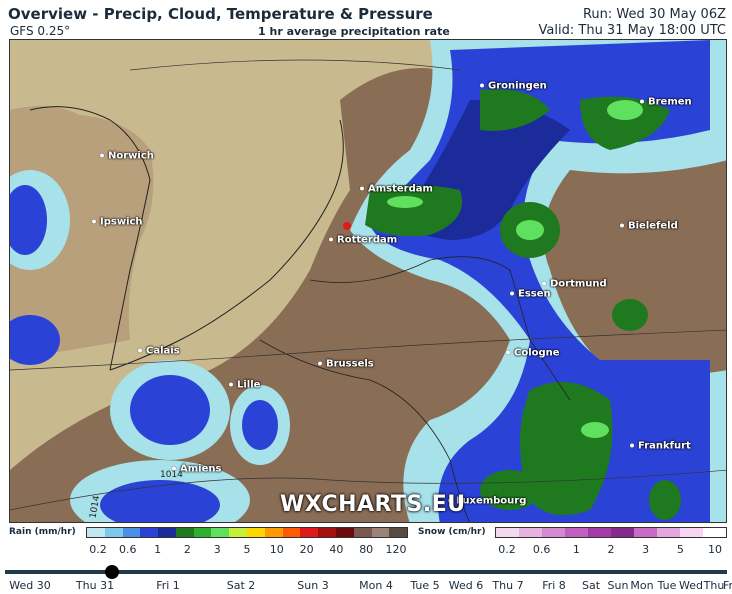  I want to click on timeline-day: Thu, so click(714, 585).